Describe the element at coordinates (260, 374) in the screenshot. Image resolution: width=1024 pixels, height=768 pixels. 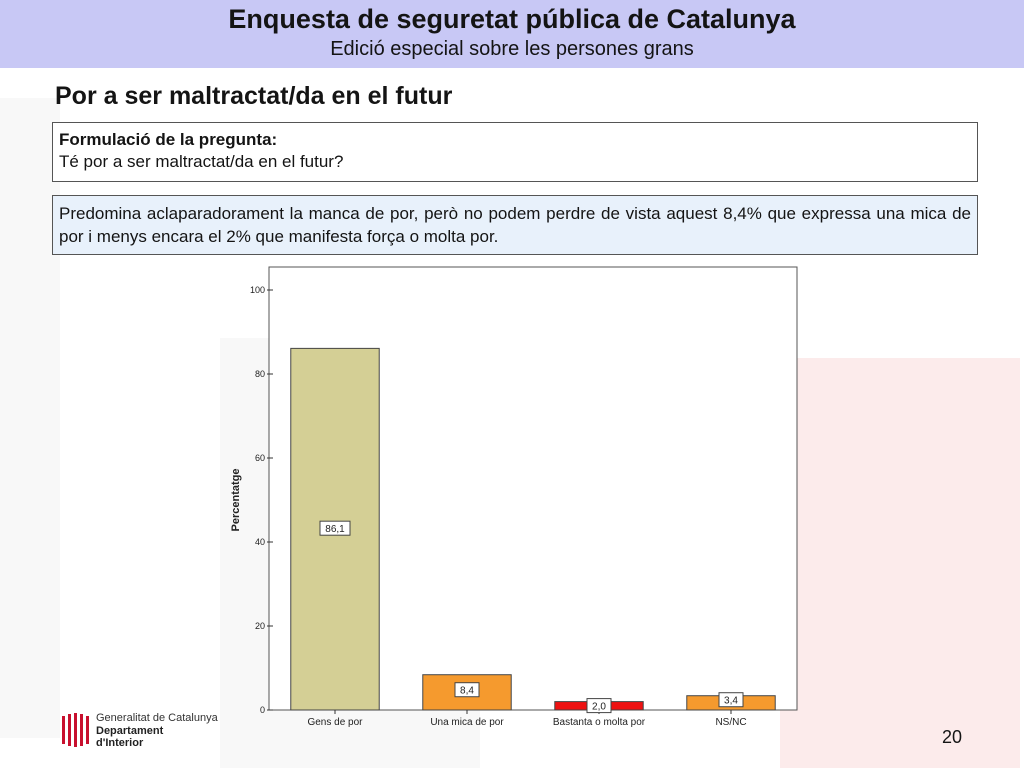
I see `y-tick-label: 80` at that location.